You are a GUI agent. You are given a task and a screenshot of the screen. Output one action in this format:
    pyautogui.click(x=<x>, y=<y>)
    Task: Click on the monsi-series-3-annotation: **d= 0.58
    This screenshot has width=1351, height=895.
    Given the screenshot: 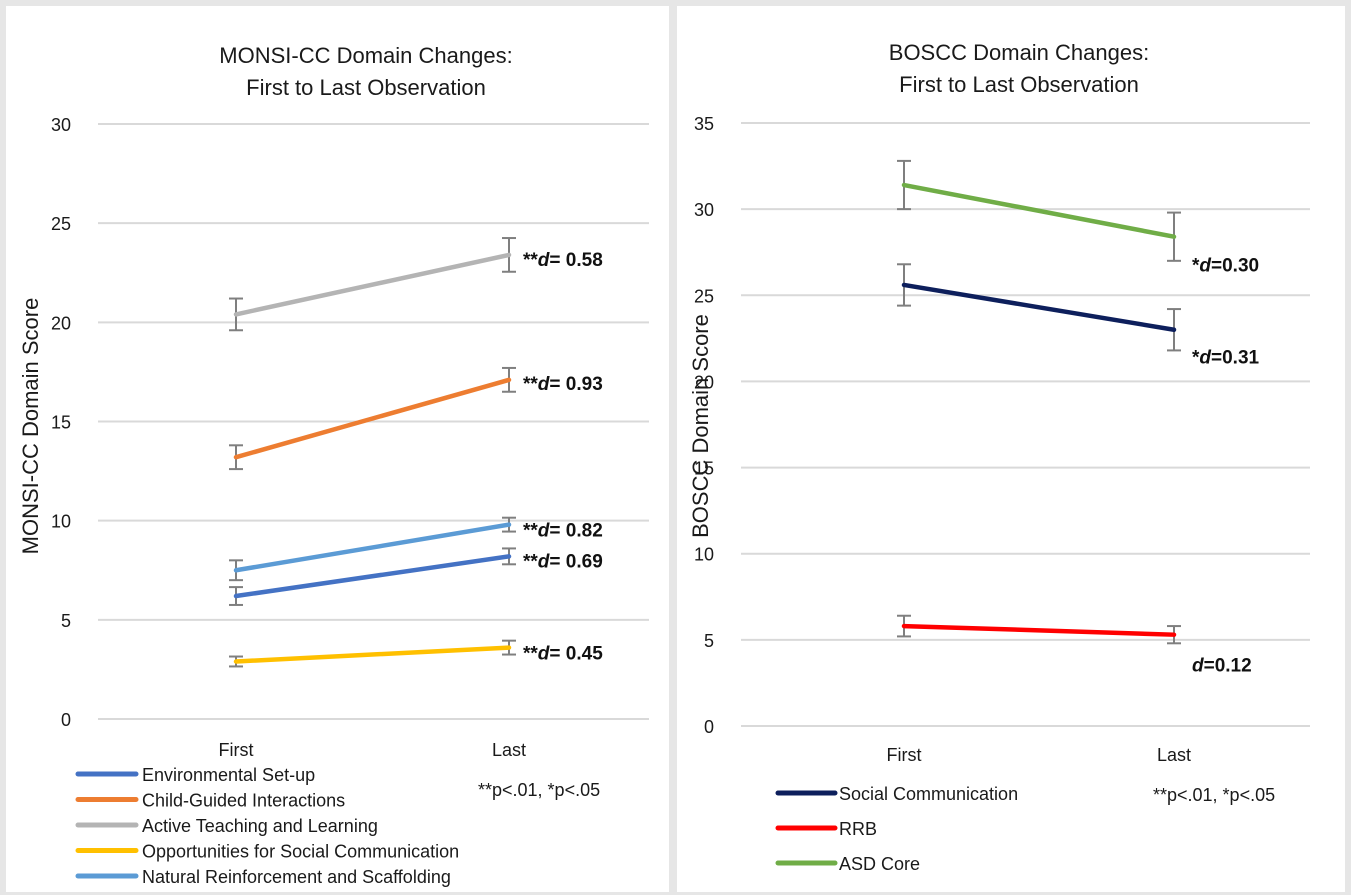 What is the action you would take?
    pyautogui.click(x=563, y=260)
    